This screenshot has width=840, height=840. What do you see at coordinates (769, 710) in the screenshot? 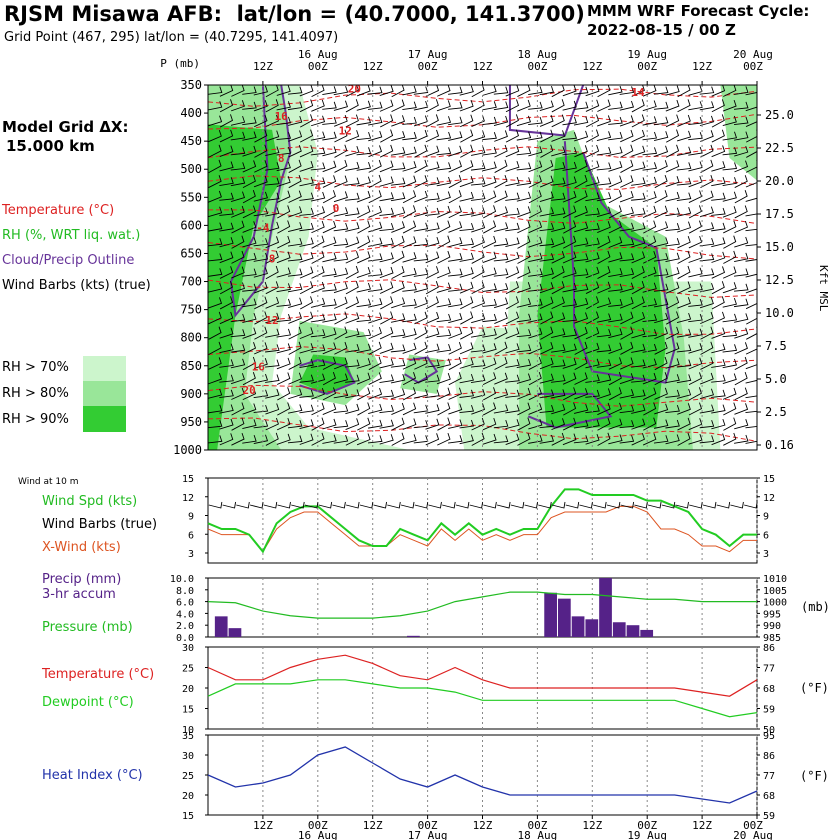
I see `temperature-axis-right-tick-label: 59` at bounding box center [769, 710].